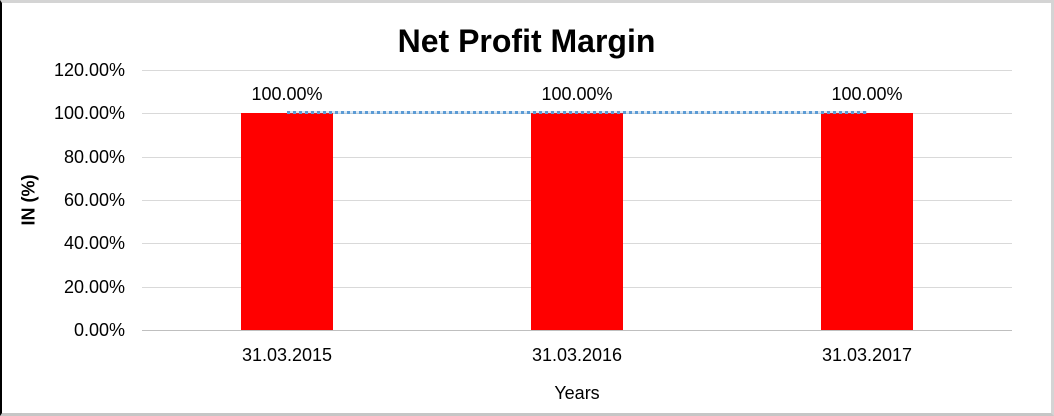  Describe the element at coordinates (94, 286) in the screenshot. I see `y-tick-label: 20.00%` at that location.